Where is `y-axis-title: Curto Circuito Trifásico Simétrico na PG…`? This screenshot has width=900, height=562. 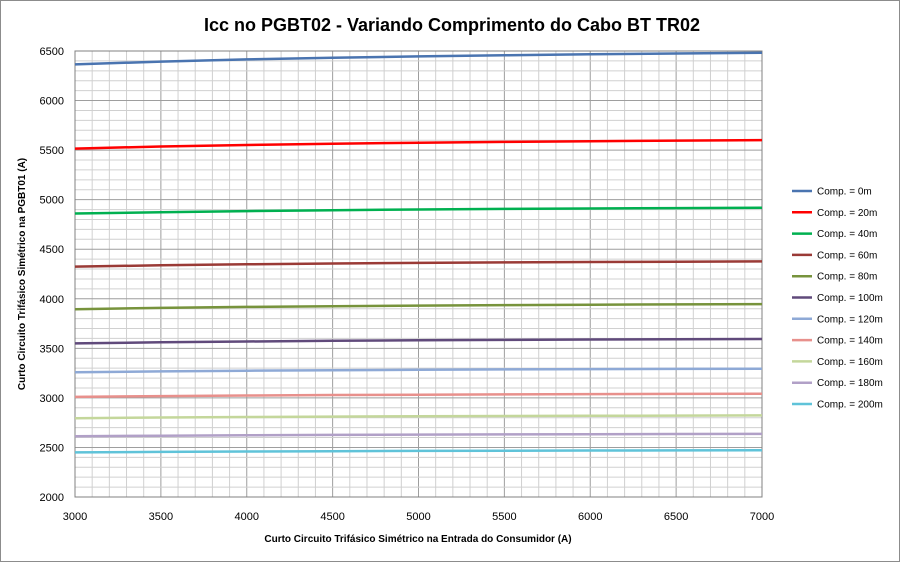 y-axis-title: Curto Circuito Trifásico Simétrico na PG… is located at coordinates (22, 274).